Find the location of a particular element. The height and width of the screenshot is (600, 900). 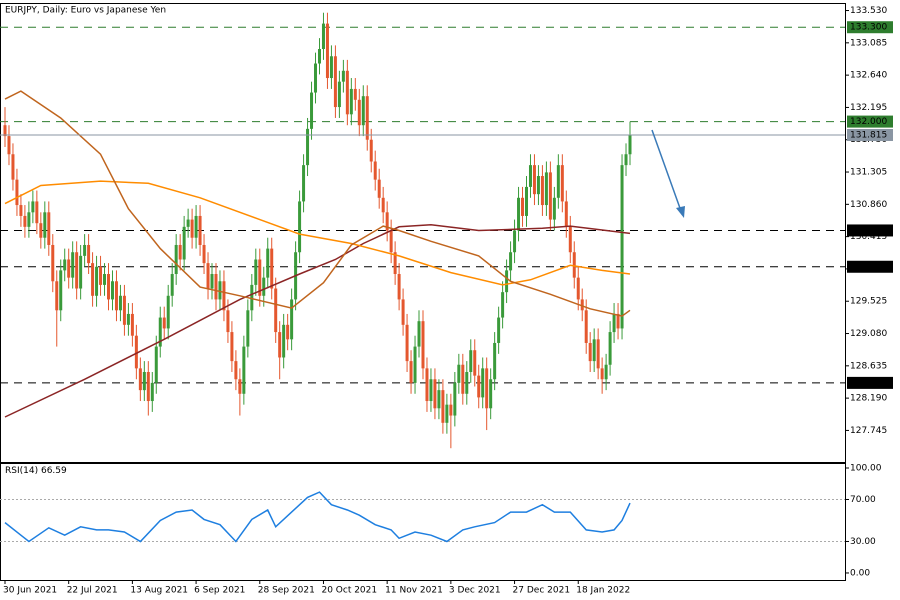

last-price-label: 131.815 is located at coordinates (868, 136).